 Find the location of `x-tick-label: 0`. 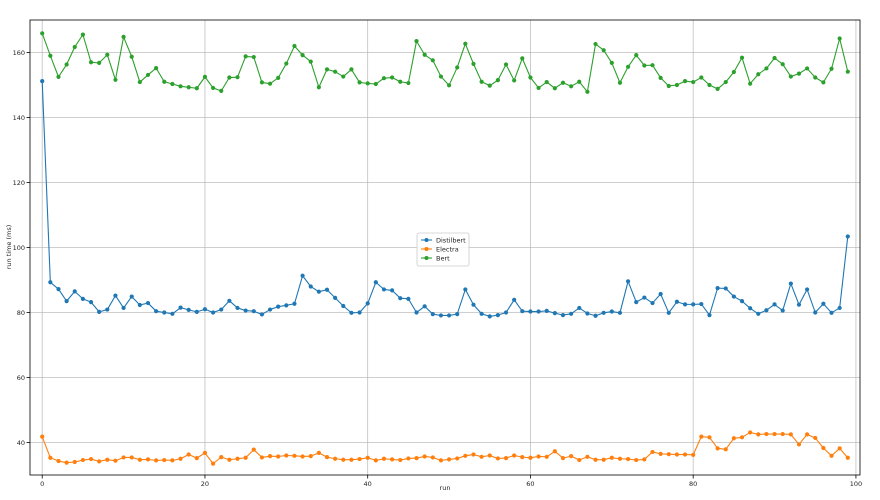

x-tick-label: 0 is located at coordinates (42, 484).